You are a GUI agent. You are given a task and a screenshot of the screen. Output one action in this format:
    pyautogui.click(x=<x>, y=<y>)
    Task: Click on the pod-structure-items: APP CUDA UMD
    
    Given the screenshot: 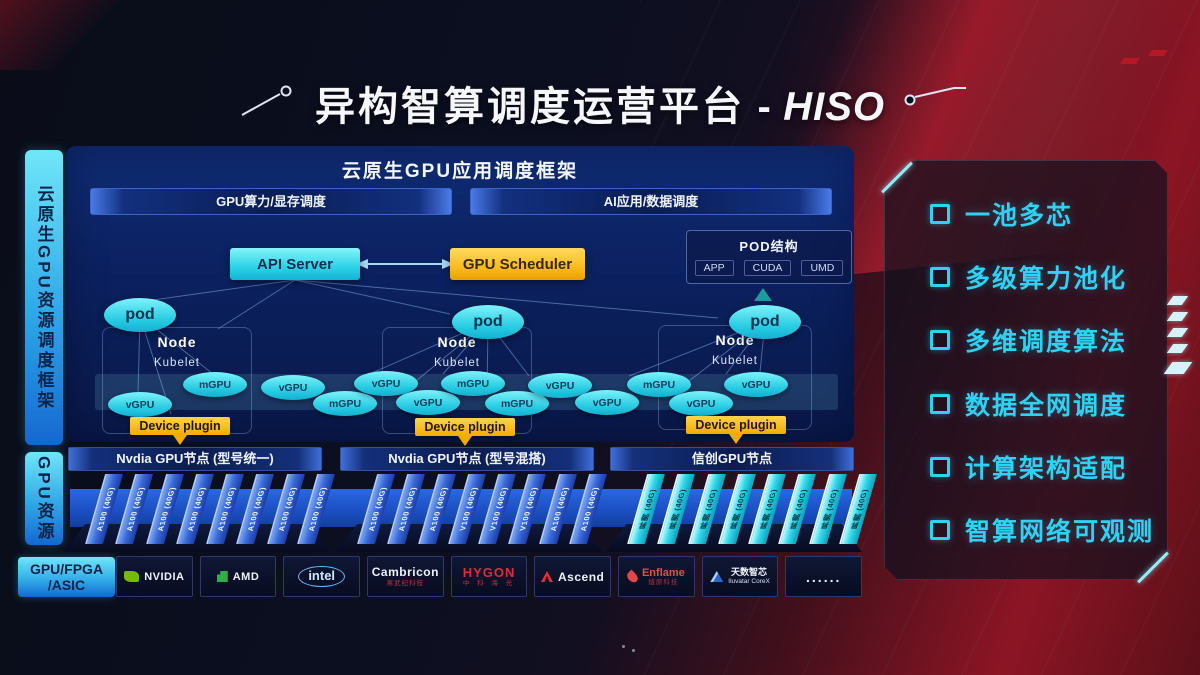 What is the action you would take?
    pyautogui.click(x=769, y=268)
    